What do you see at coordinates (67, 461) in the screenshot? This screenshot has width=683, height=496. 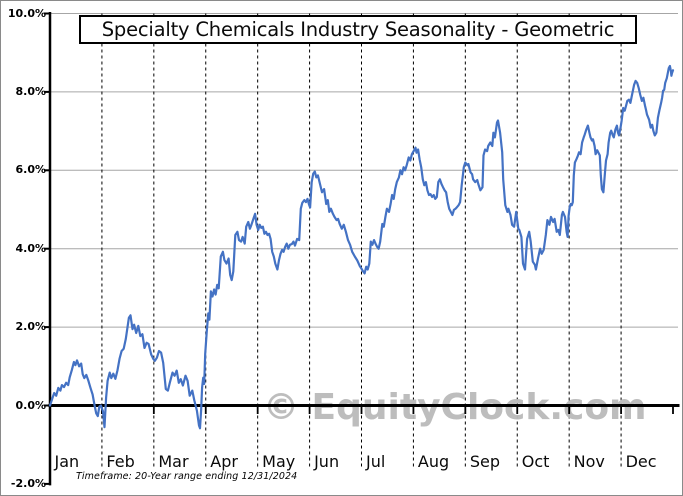 I see `month-label: Jan` at bounding box center [67, 461].